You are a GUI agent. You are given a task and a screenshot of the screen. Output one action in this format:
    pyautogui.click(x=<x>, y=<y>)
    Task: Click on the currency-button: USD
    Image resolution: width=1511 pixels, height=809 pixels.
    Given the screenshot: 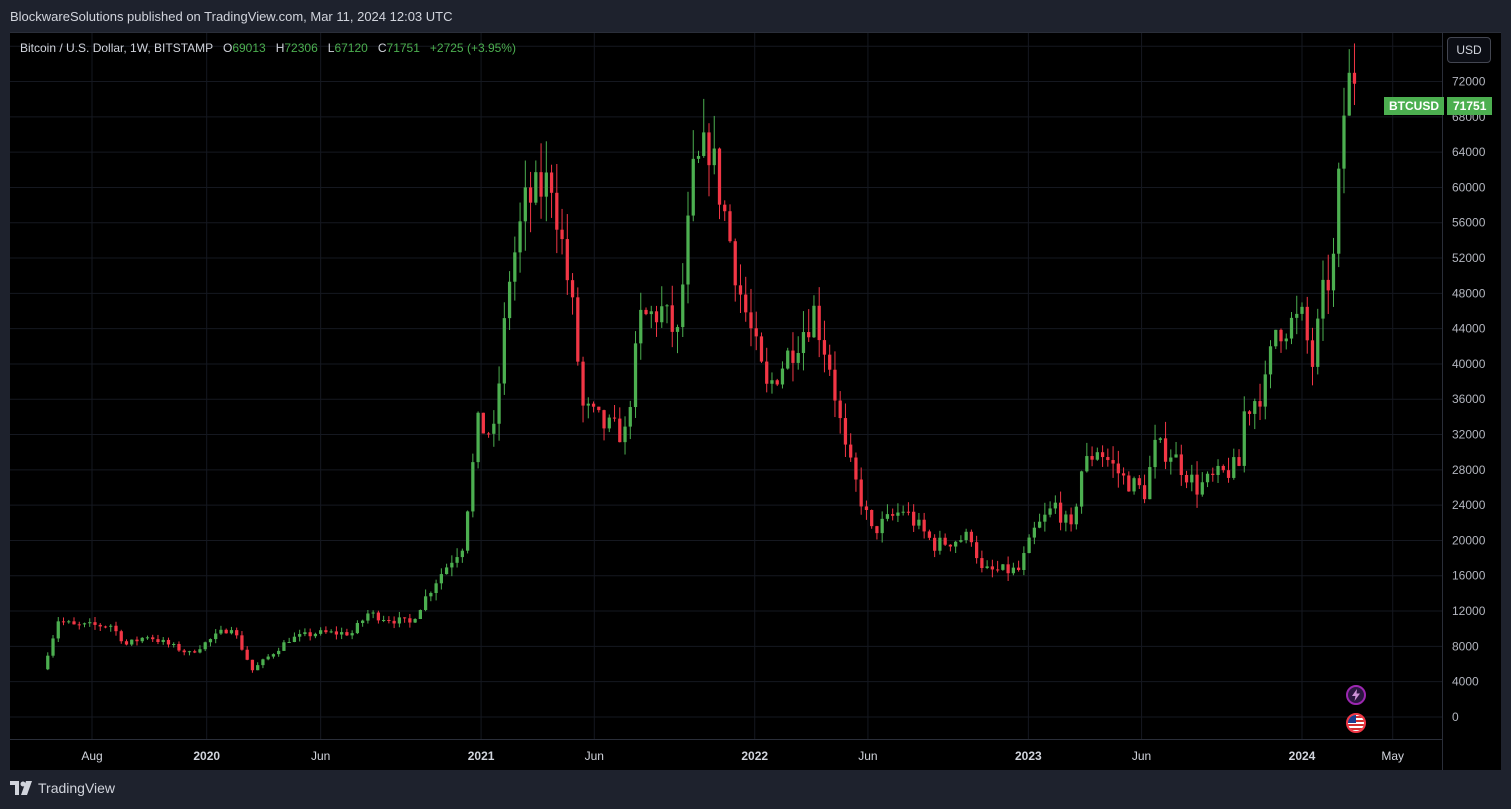 What is the action you would take?
    pyautogui.click(x=1469, y=50)
    